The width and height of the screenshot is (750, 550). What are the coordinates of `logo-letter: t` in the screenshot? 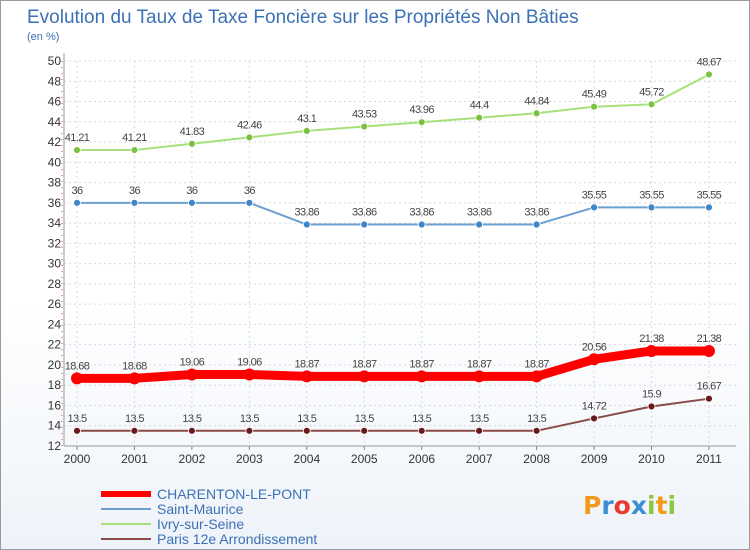 It's located at (661, 505).